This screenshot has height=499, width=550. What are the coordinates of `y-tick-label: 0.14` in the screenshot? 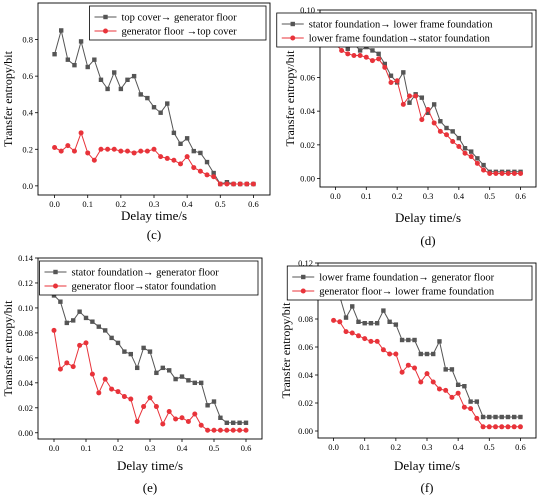 It's located at (26, 258).